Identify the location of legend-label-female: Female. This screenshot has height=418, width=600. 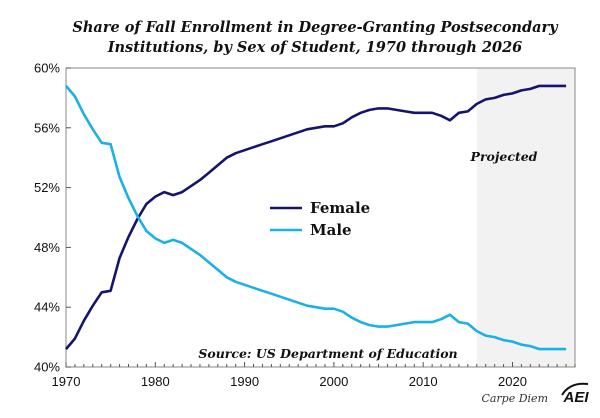
(340, 208).